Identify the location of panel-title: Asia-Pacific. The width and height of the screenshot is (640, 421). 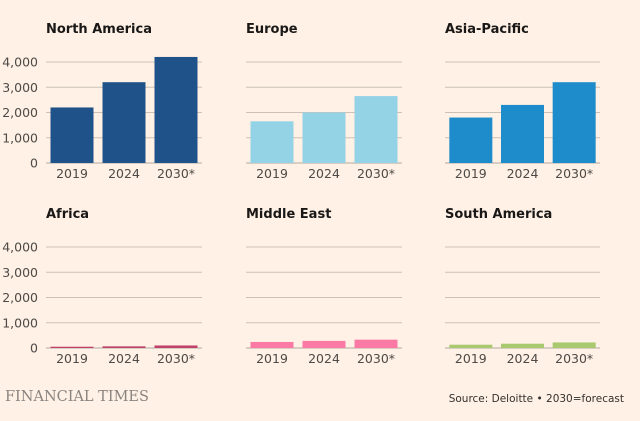
(487, 29).